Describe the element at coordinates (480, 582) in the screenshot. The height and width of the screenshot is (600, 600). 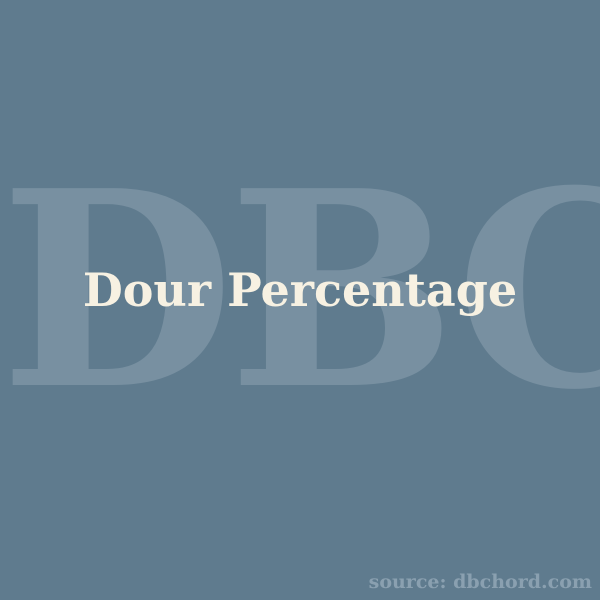
I see `source-credit: source: dbchord.com` at that location.